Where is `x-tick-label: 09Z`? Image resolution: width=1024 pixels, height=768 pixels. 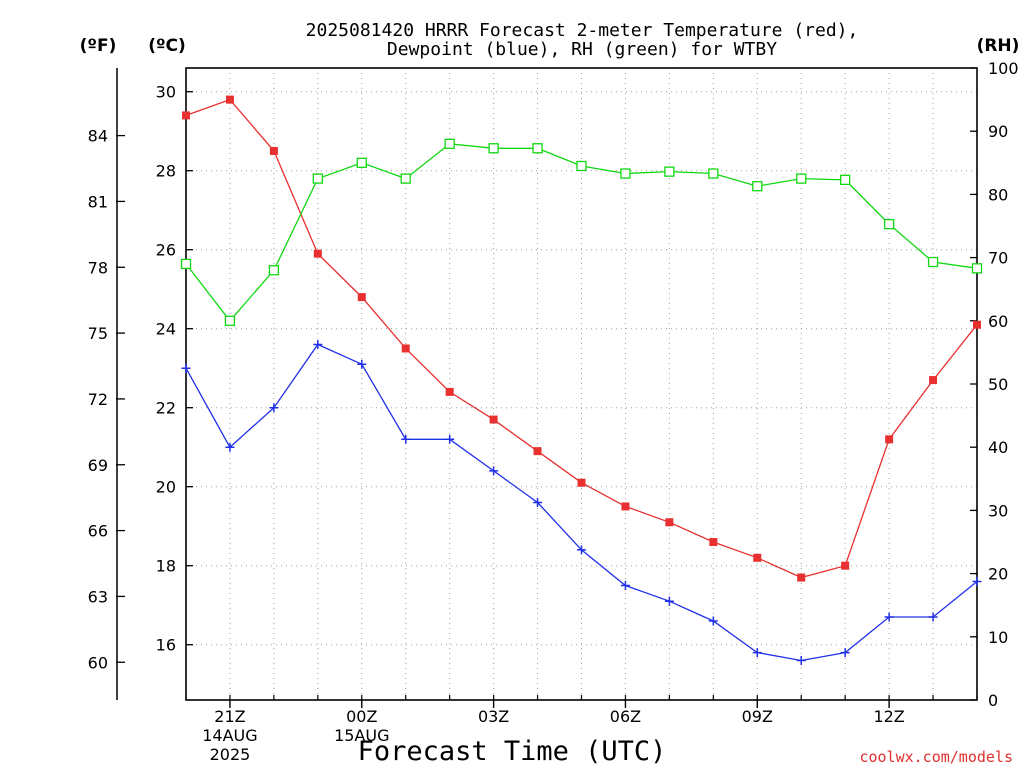
x-tick-label: 09Z is located at coordinates (757, 716).